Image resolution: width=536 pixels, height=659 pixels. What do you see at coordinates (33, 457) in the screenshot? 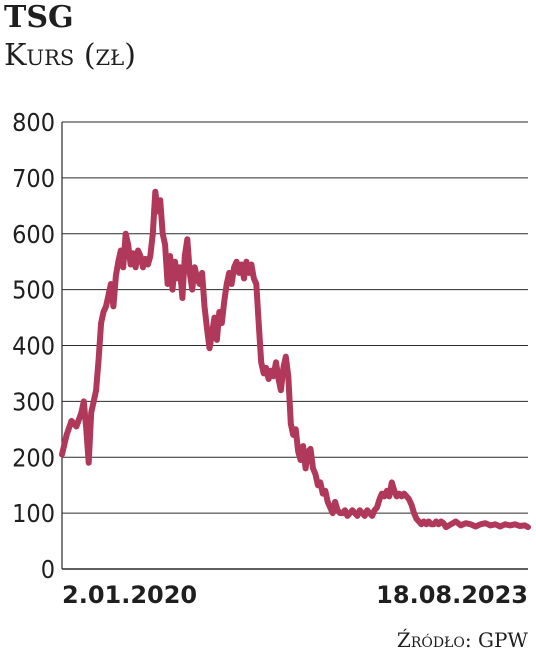
I see `y-tick-label: 200` at bounding box center [33, 457].